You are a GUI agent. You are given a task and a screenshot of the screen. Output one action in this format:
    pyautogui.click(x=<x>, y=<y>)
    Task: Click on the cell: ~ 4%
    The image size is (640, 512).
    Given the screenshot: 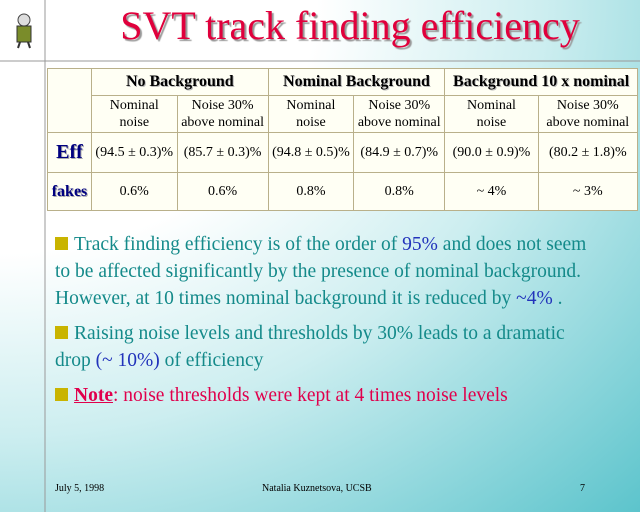 What is the action you would take?
    pyautogui.click(x=491, y=191)
    